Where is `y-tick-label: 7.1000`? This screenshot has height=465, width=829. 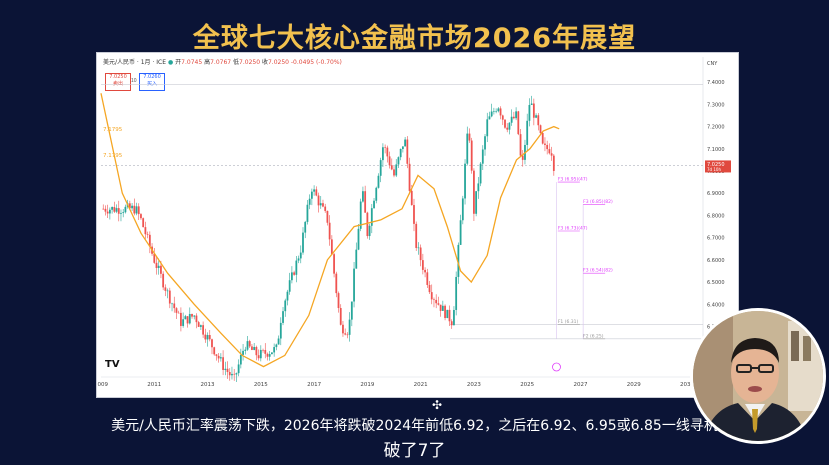
y-tick-label: 7.1000 is located at coordinates (716, 150).